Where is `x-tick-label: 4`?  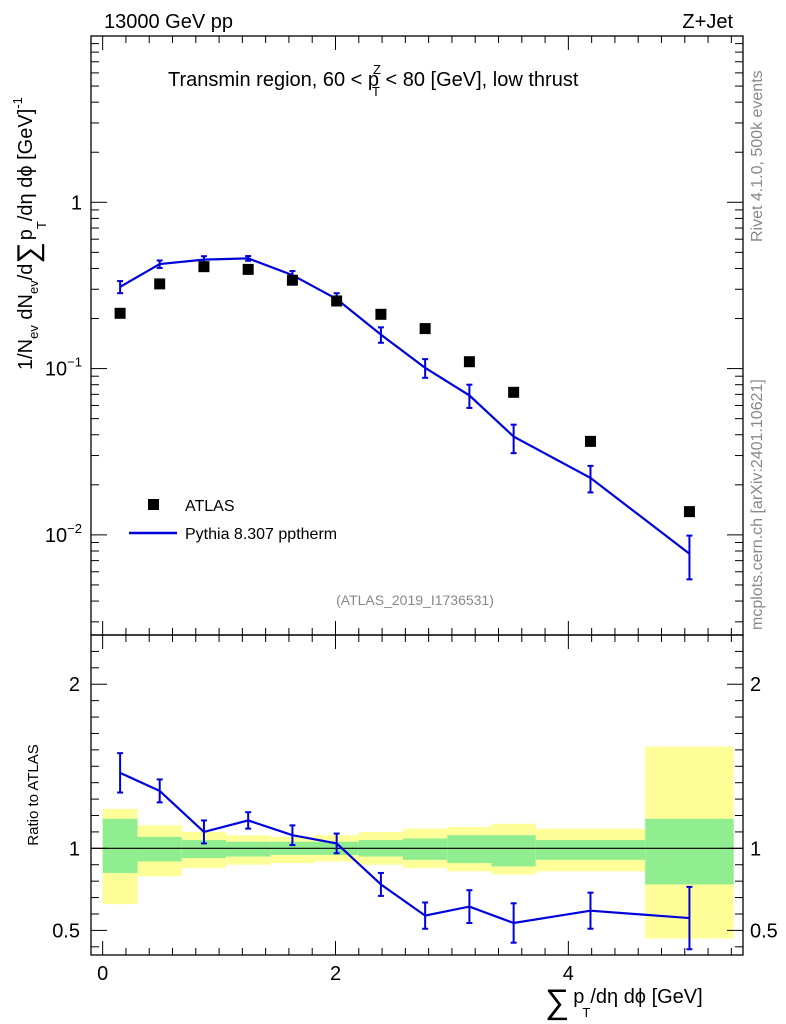 x-tick-label: 4 is located at coordinates (568, 974).